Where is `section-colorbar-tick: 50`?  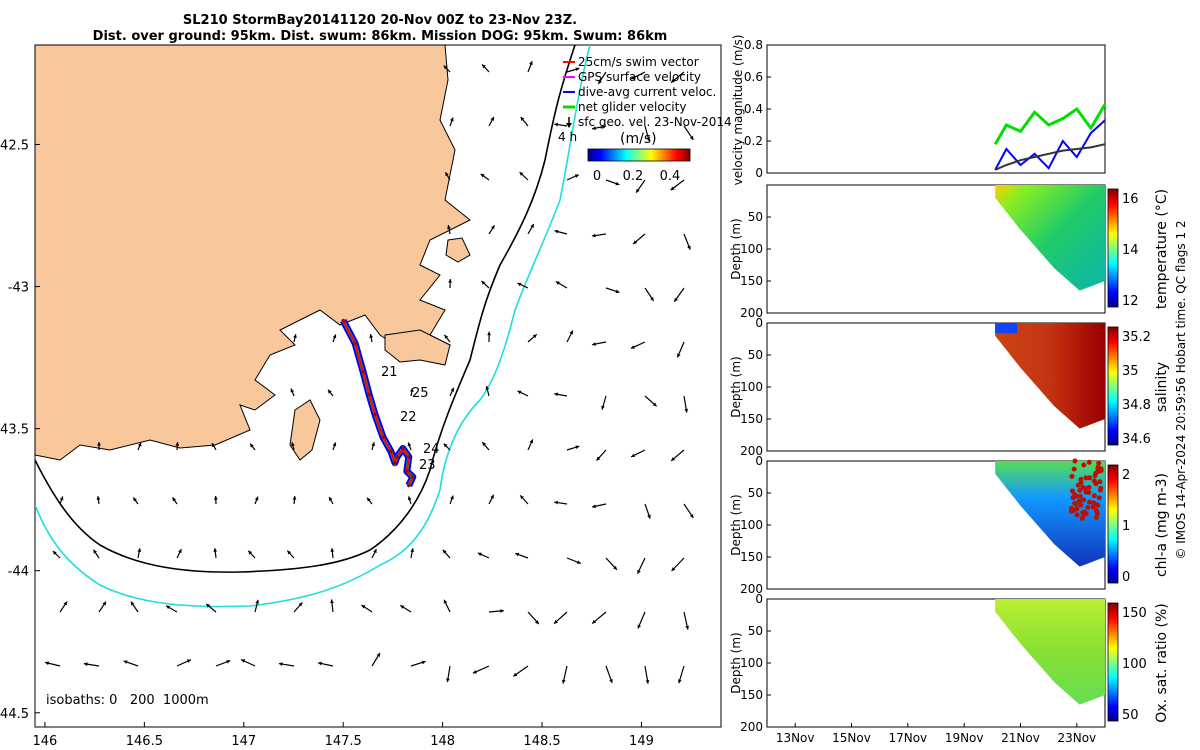 section-colorbar-tick: 50 is located at coordinates (1130, 715).